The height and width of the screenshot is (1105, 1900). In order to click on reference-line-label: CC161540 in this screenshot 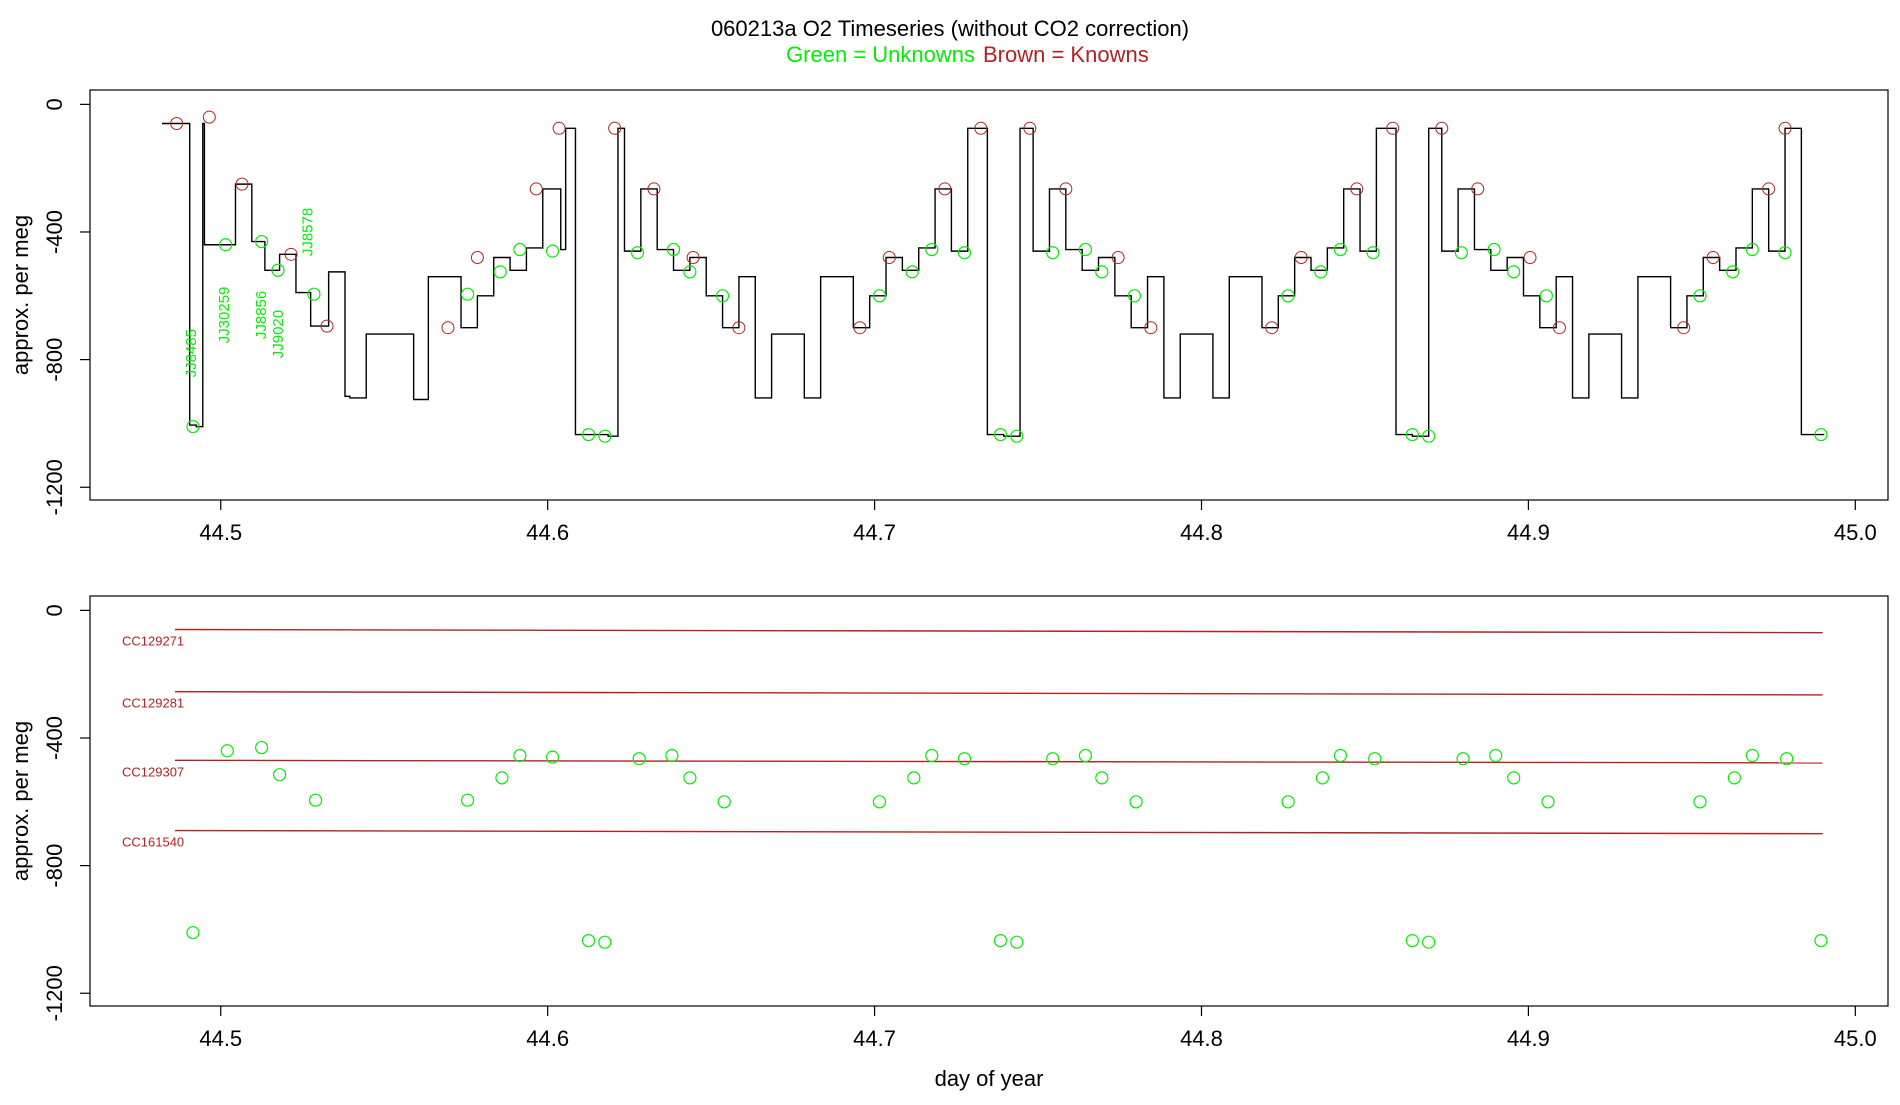, I will do `click(153, 842)`.